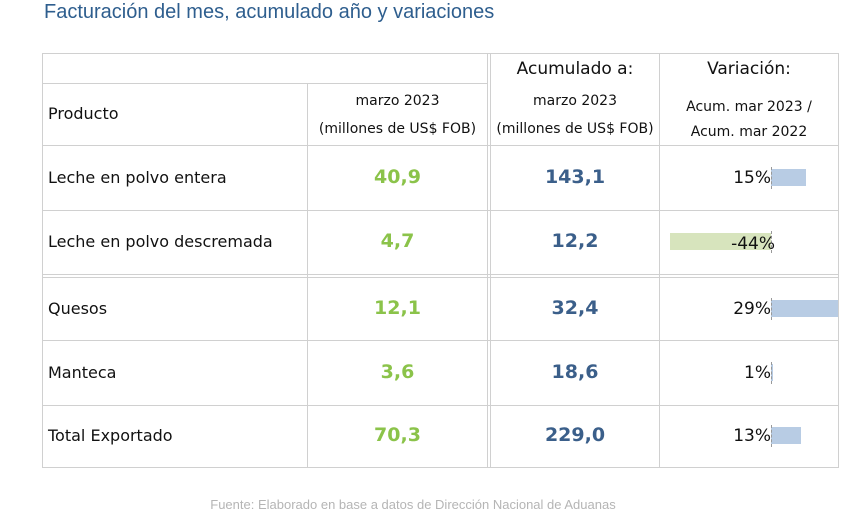 This screenshot has width=867, height=519. What do you see at coordinates (397, 129) in the screenshot?
I see `header-month-line2: (millones de US$ FOB)` at bounding box center [397, 129].